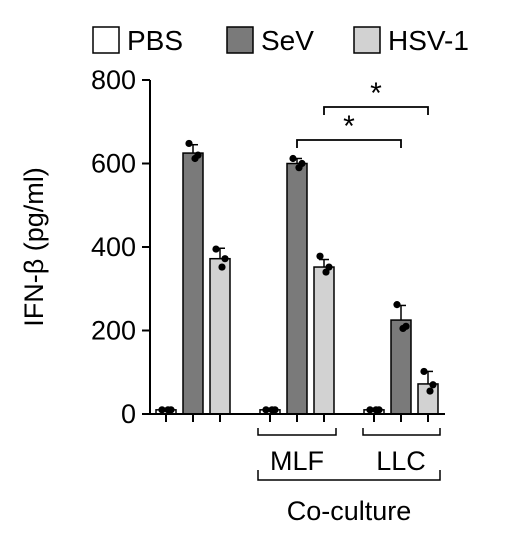 The image size is (505, 540). I want to click on y-axis: 0 200 400 600 800, so click(121, 247).